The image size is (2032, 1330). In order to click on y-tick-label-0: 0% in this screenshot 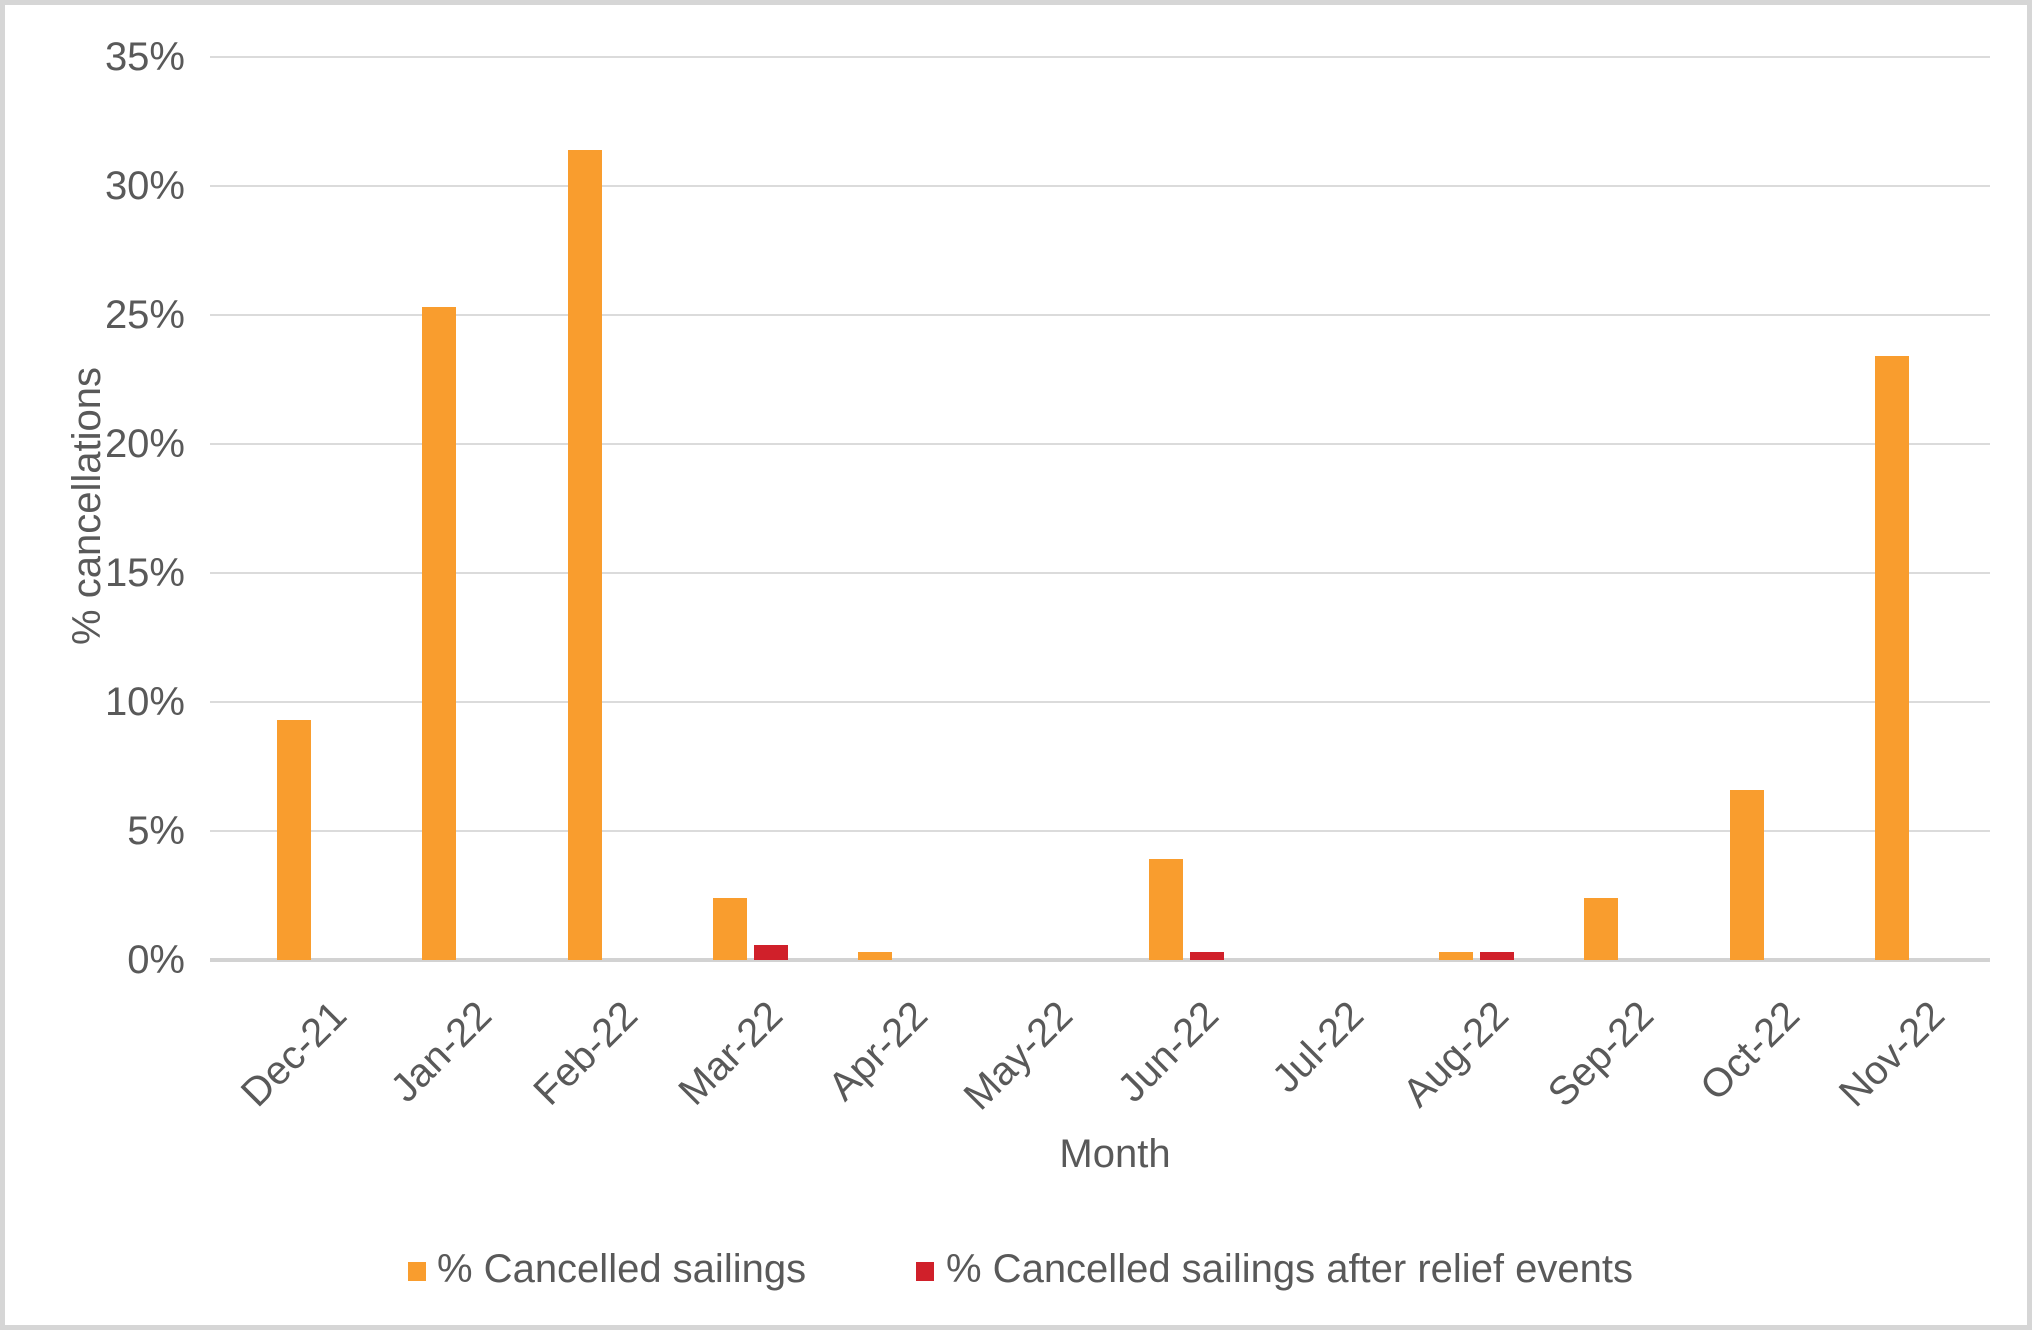, I will do `click(156, 960)`.